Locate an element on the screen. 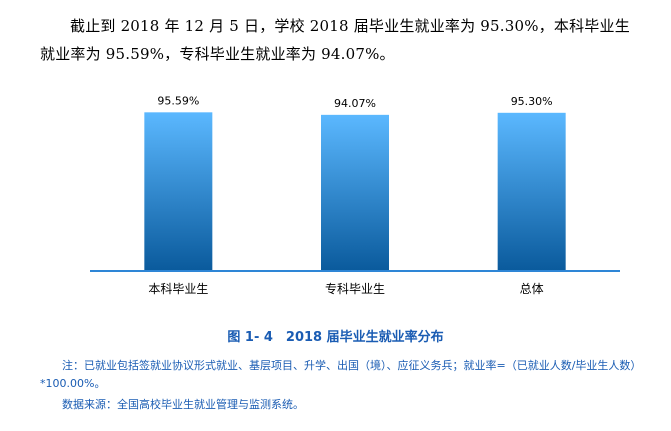 This screenshot has height=431, width=671. tick-label-0: 本科毕业生 is located at coordinates (178, 289).